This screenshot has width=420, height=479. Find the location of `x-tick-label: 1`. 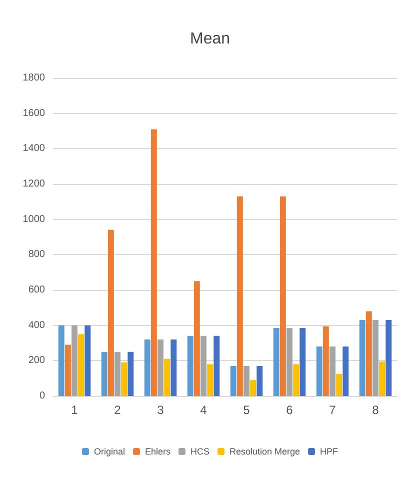

x-tick-label: 1 is located at coordinates (74, 410).